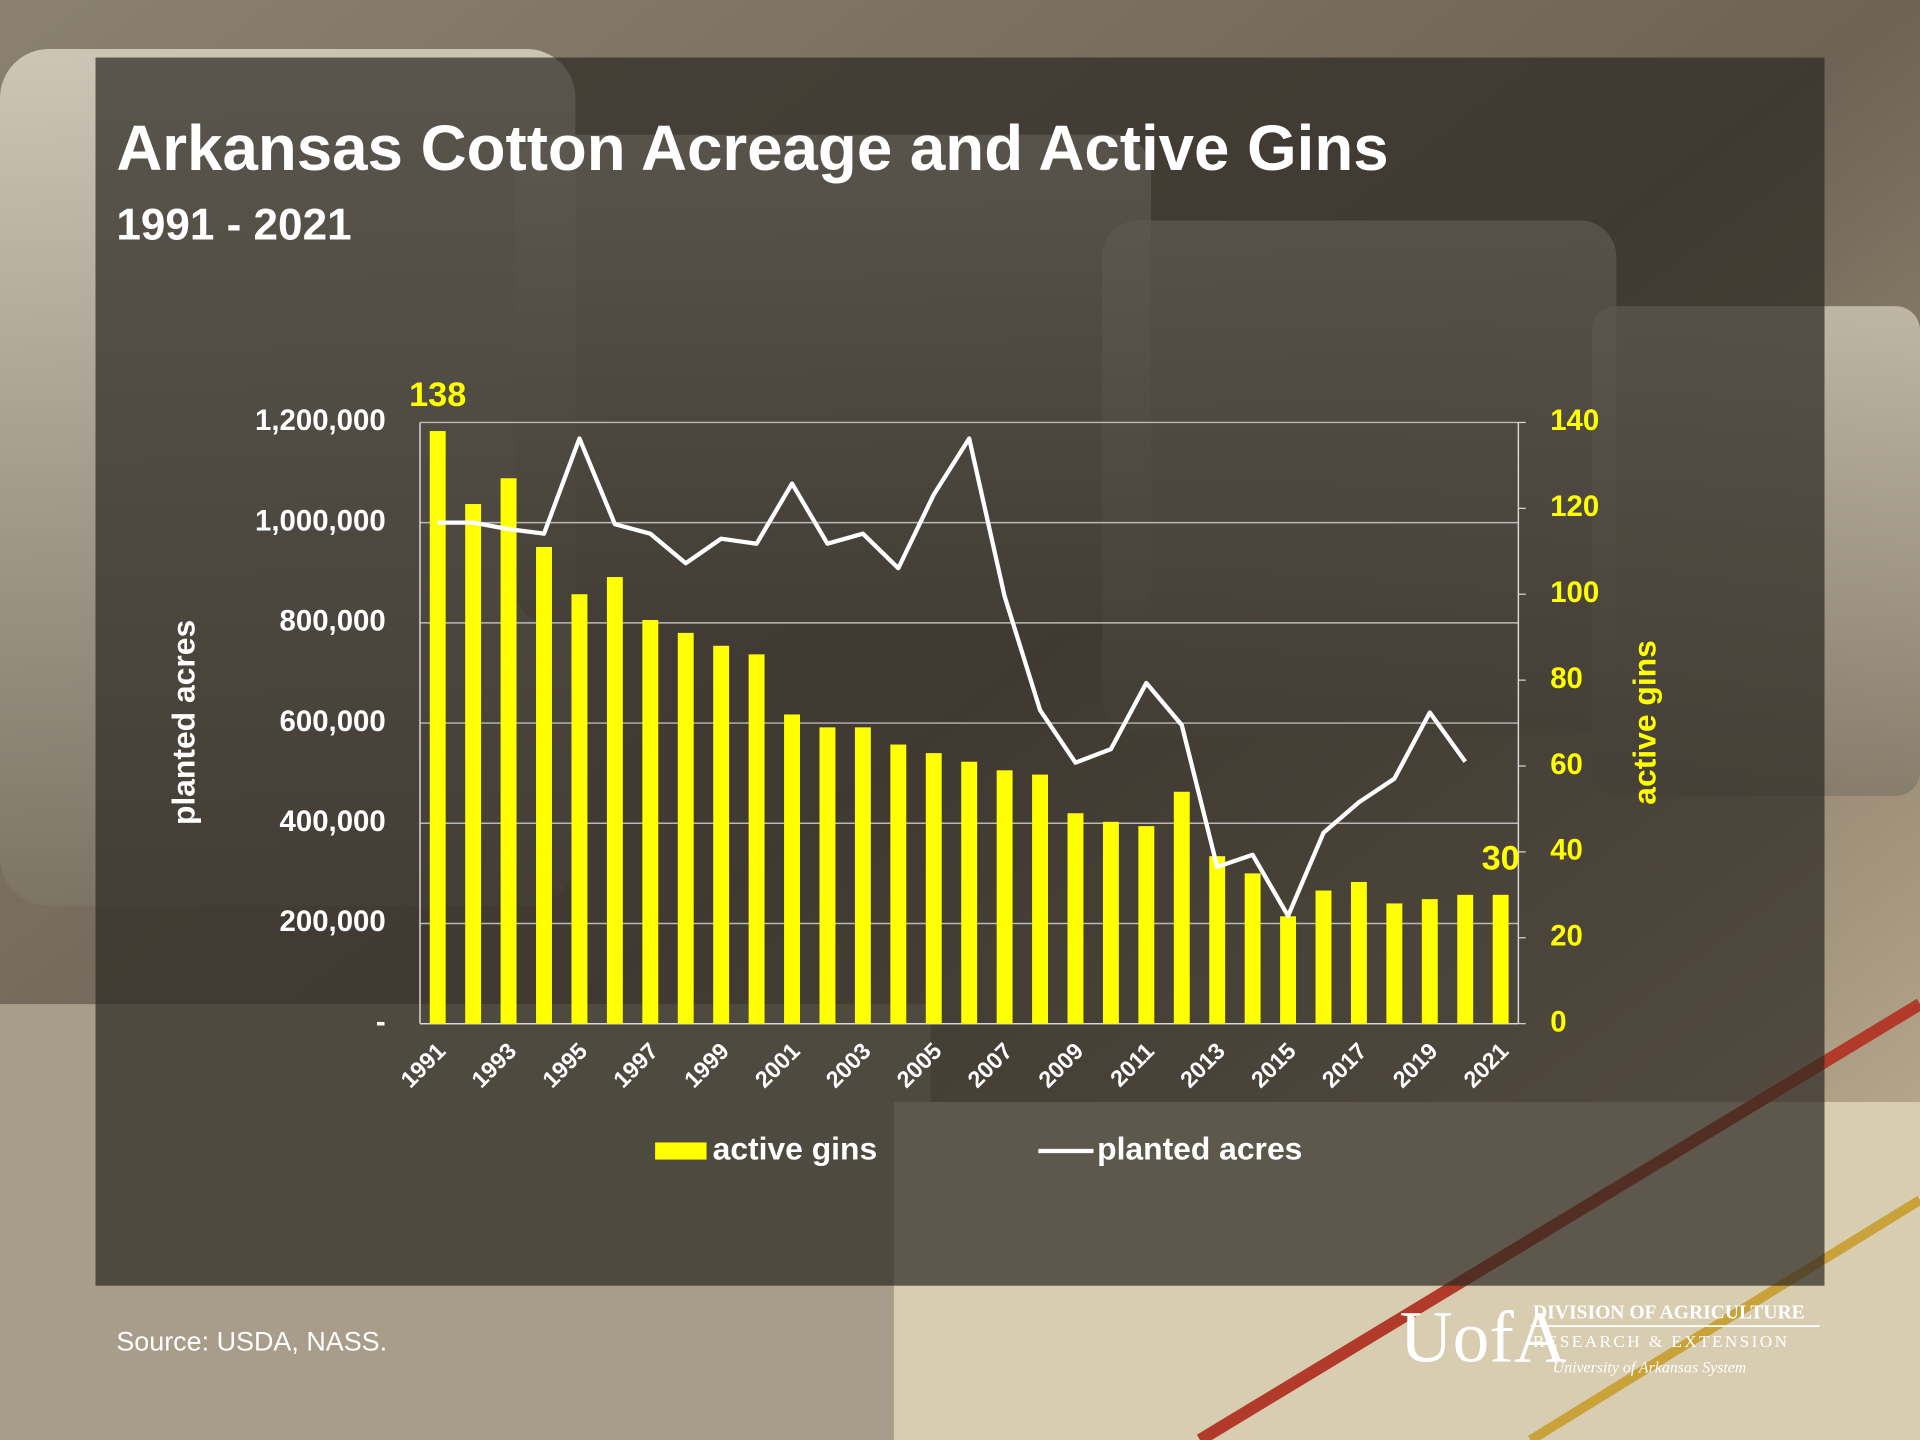 This screenshot has width=1920, height=1440. What do you see at coordinates (681, 1151) in the screenshot?
I see `legend-swatch` at bounding box center [681, 1151].